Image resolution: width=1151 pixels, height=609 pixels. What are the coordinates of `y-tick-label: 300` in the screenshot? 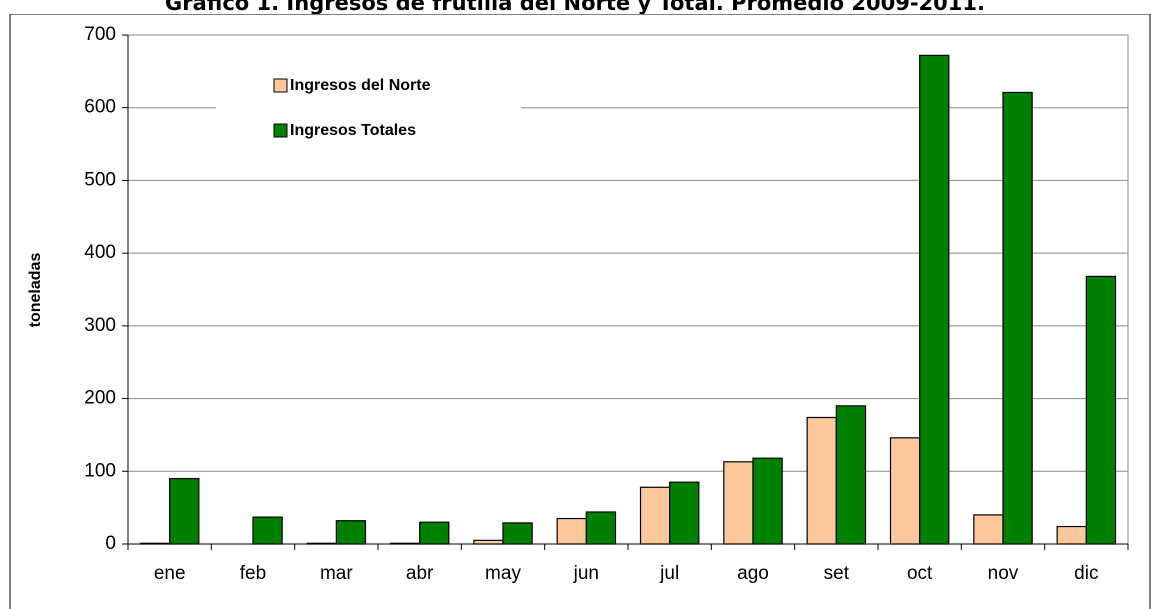 It's located at (100, 325).